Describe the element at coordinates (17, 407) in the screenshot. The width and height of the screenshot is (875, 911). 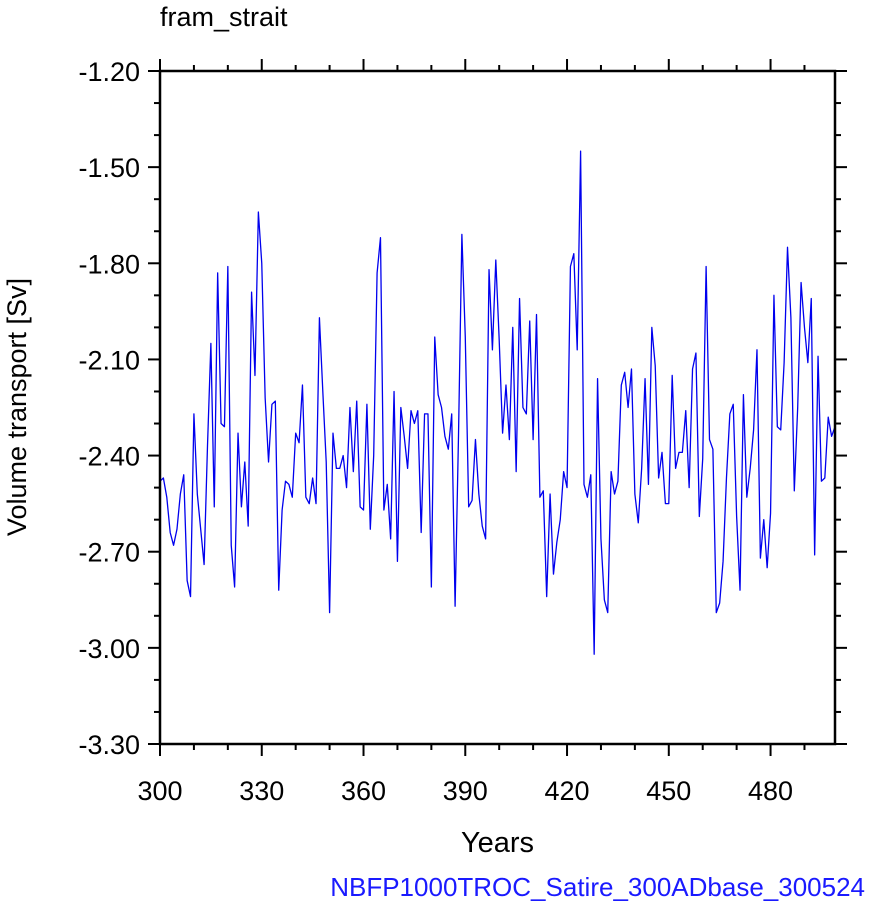
I see `y-axis-label: Volume transport [Sv]` at that location.